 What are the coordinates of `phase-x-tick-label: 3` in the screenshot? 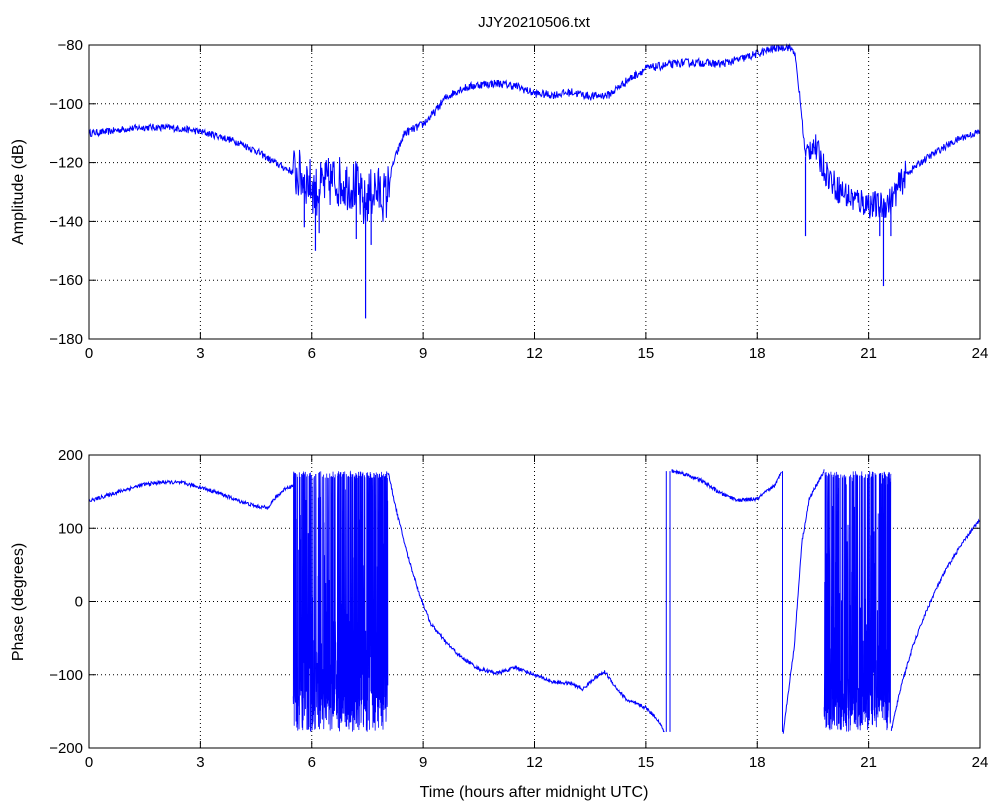 It's located at (200, 762).